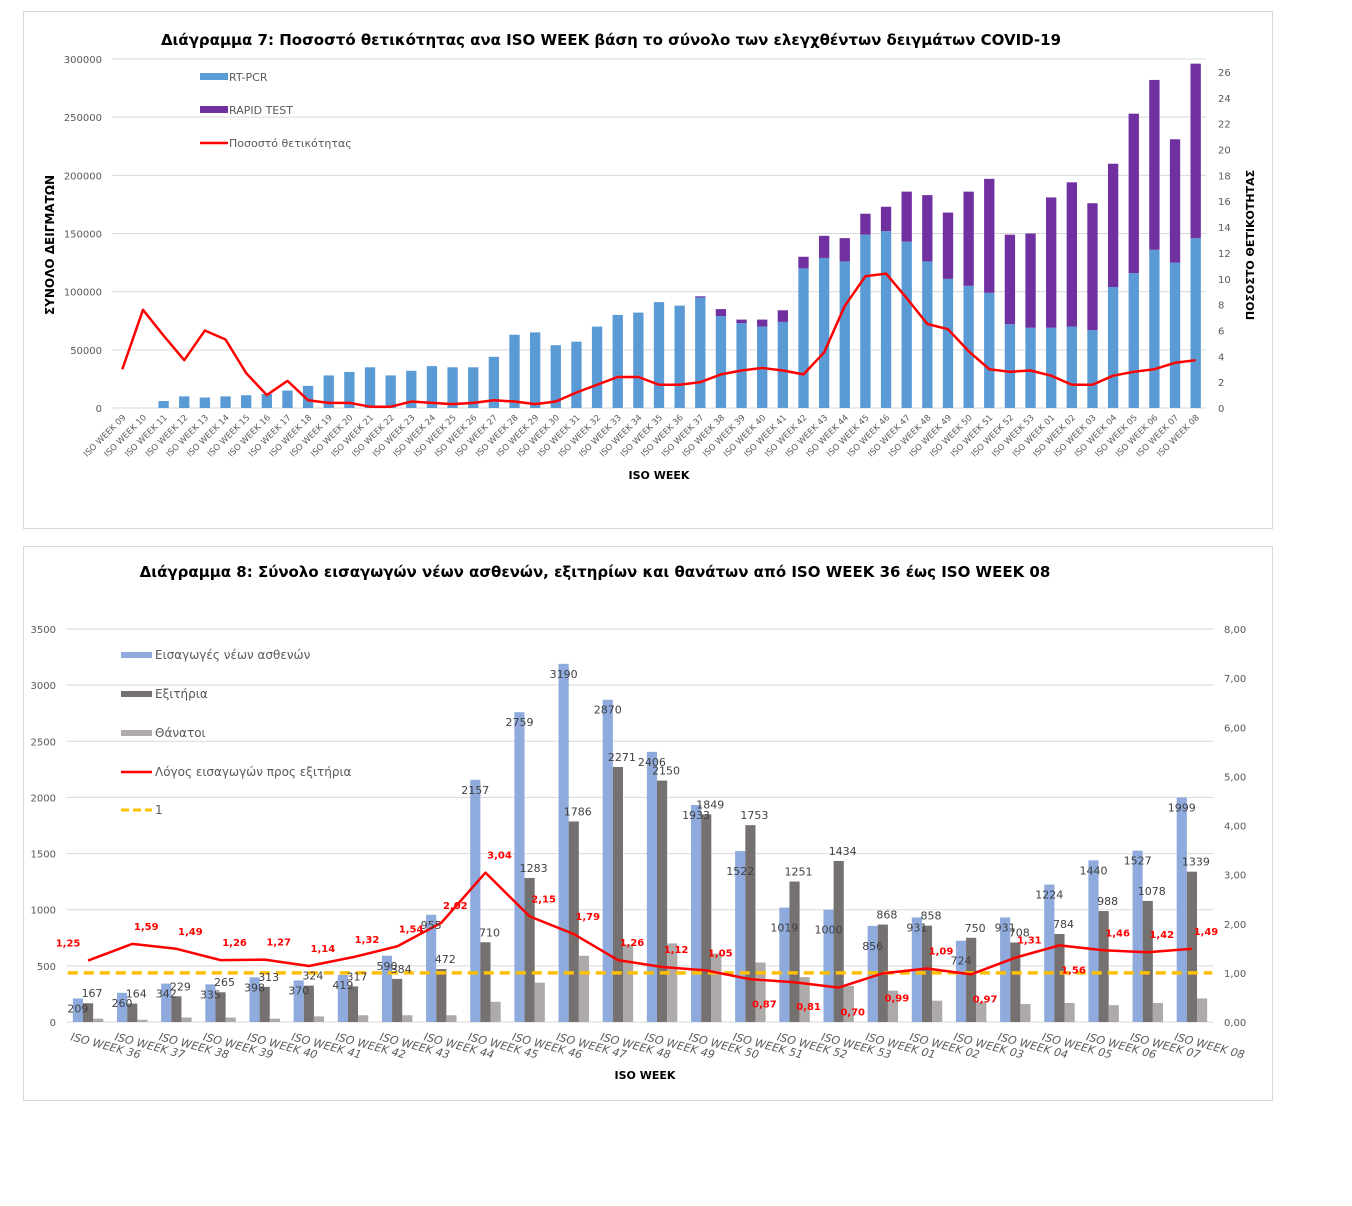 Image resolution: width=1352 pixels, height=1206 pixels. What do you see at coordinates (298, 990) in the screenshot?
I see `data-label-admissions: 370` at bounding box center [298, 990].